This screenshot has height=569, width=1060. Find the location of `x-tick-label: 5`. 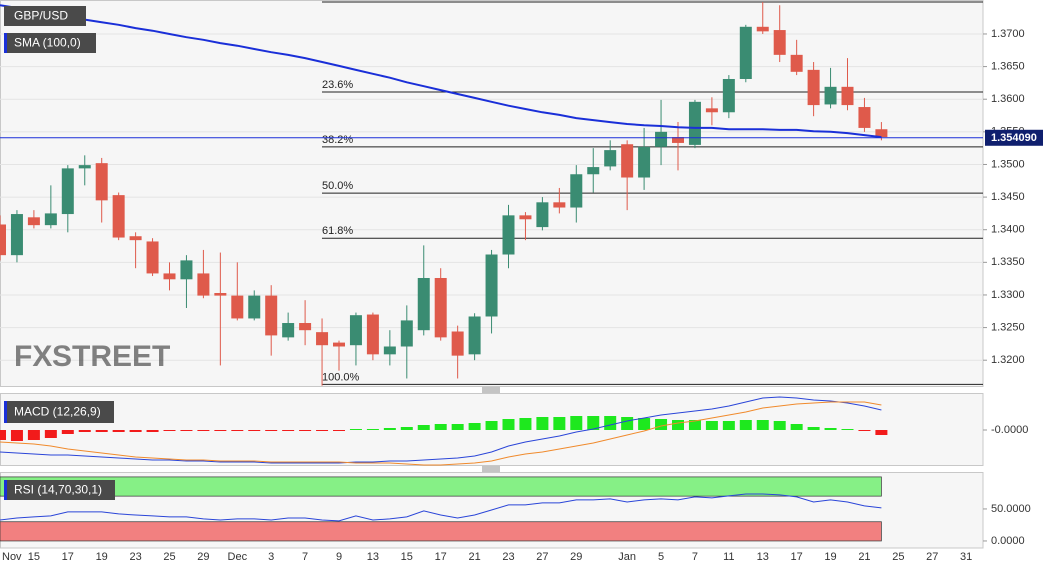

x-tick-label: 5 is located at coordinates (661, 557).